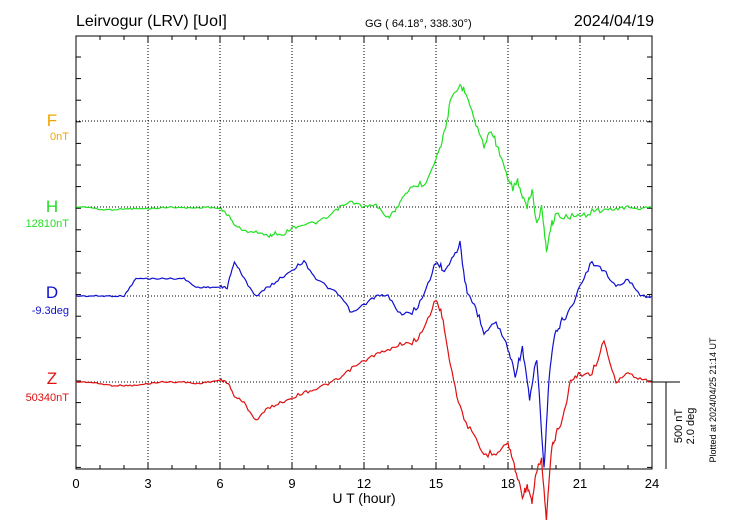  I want to click on x-tick-labels: 0 3 6 9 12 15 18 21 24, so click(365, 483).